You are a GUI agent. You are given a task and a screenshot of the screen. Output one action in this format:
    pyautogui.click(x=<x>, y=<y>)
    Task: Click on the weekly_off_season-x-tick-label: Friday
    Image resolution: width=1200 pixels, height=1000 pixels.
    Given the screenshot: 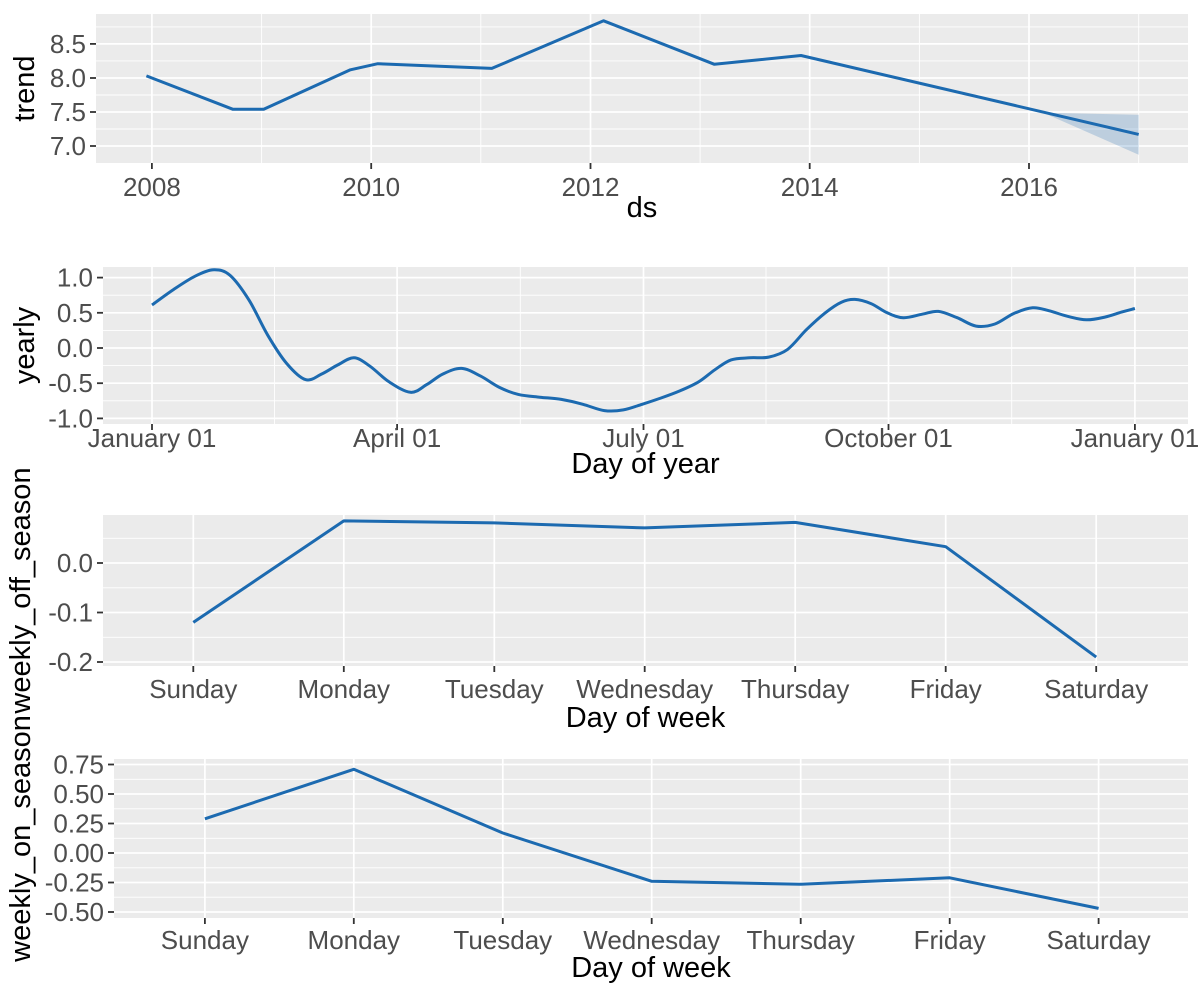 What is the action you would take?
    pyautogui.click(x=946, y=689)
    